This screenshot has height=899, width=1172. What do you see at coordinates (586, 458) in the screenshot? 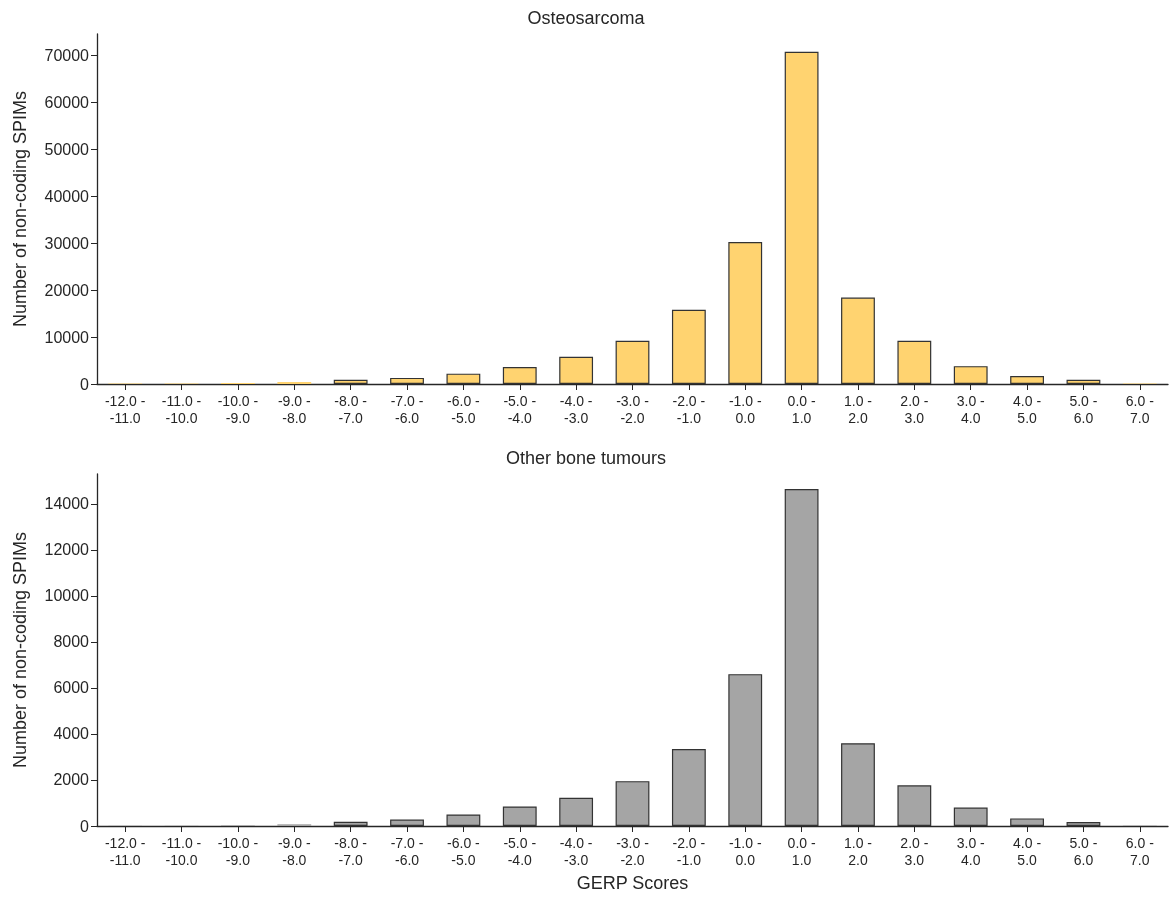
I see `chart-title: Other bone tumours` at bounding box center [586, 458].